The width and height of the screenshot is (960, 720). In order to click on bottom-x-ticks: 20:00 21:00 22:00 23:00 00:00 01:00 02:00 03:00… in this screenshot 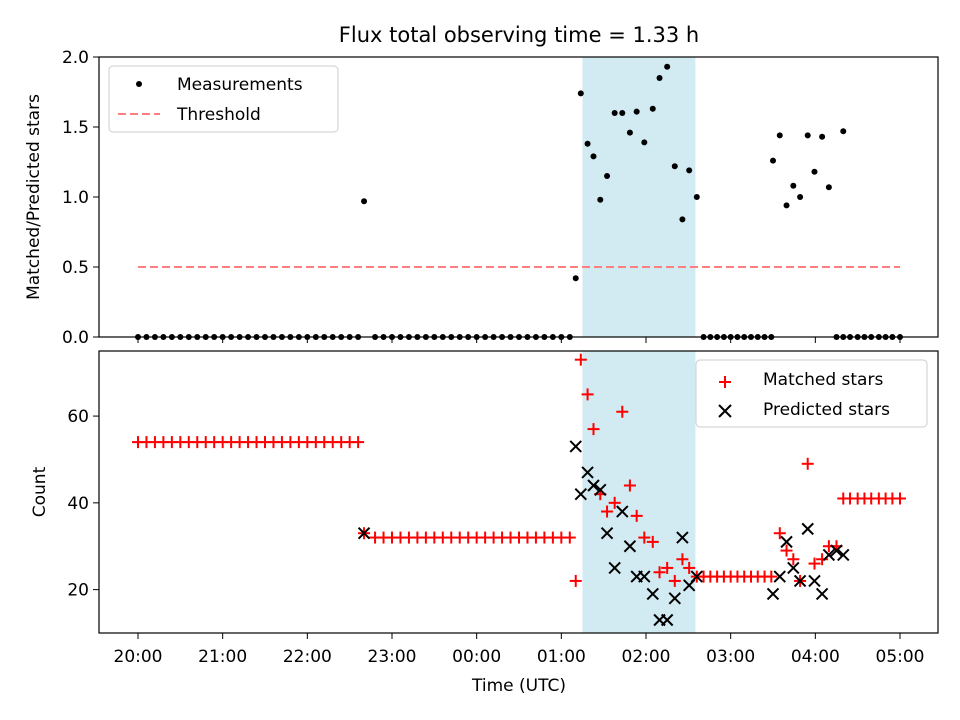, I will do `click(519, 650)`.